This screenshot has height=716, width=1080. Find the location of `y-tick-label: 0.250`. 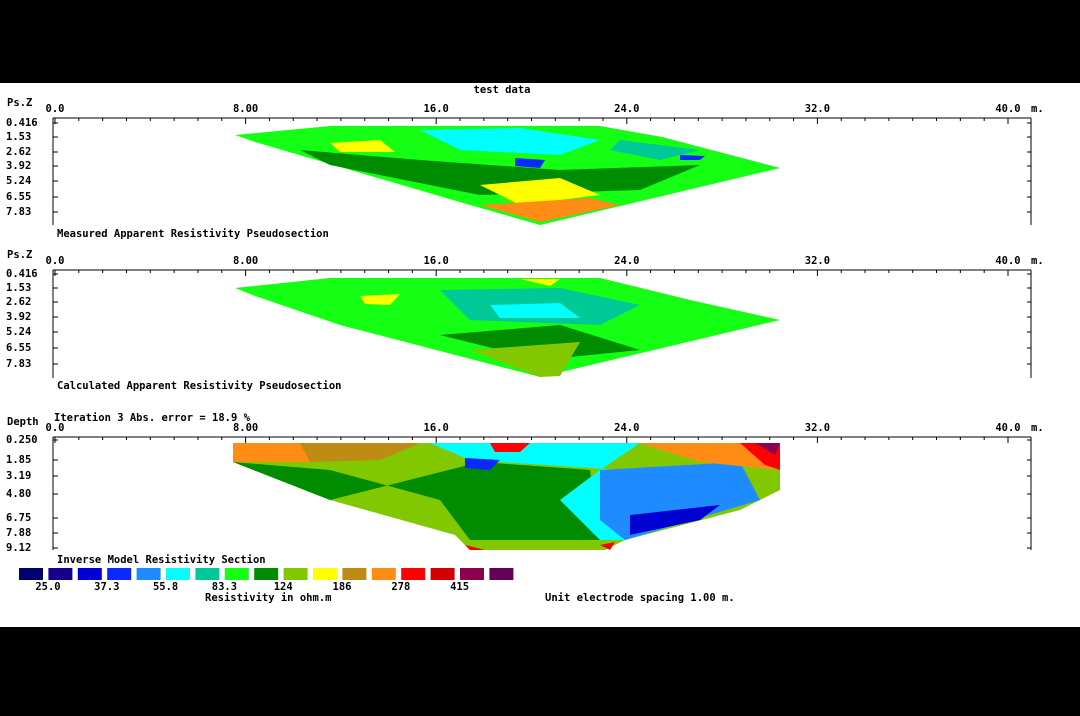

y-tick-label: 0.250 is located at coordinates (22, 440).